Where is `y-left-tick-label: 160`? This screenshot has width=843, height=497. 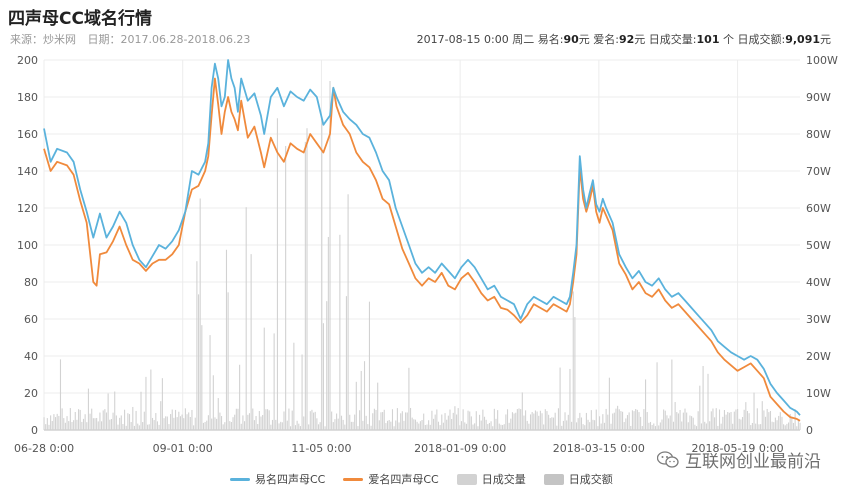 y-left-tick-label: 160 is located at coordinates (27, 134).